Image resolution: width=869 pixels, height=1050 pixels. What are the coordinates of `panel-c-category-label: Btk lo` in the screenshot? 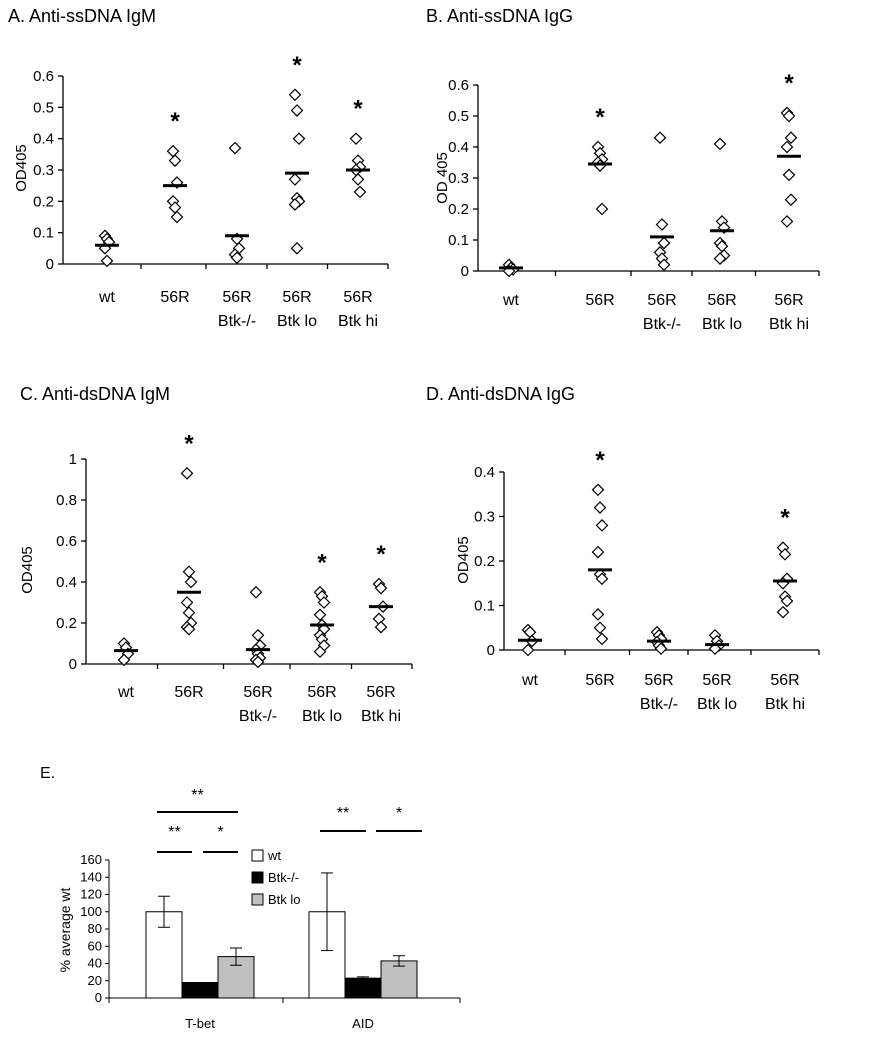 It's located at (322, 716).